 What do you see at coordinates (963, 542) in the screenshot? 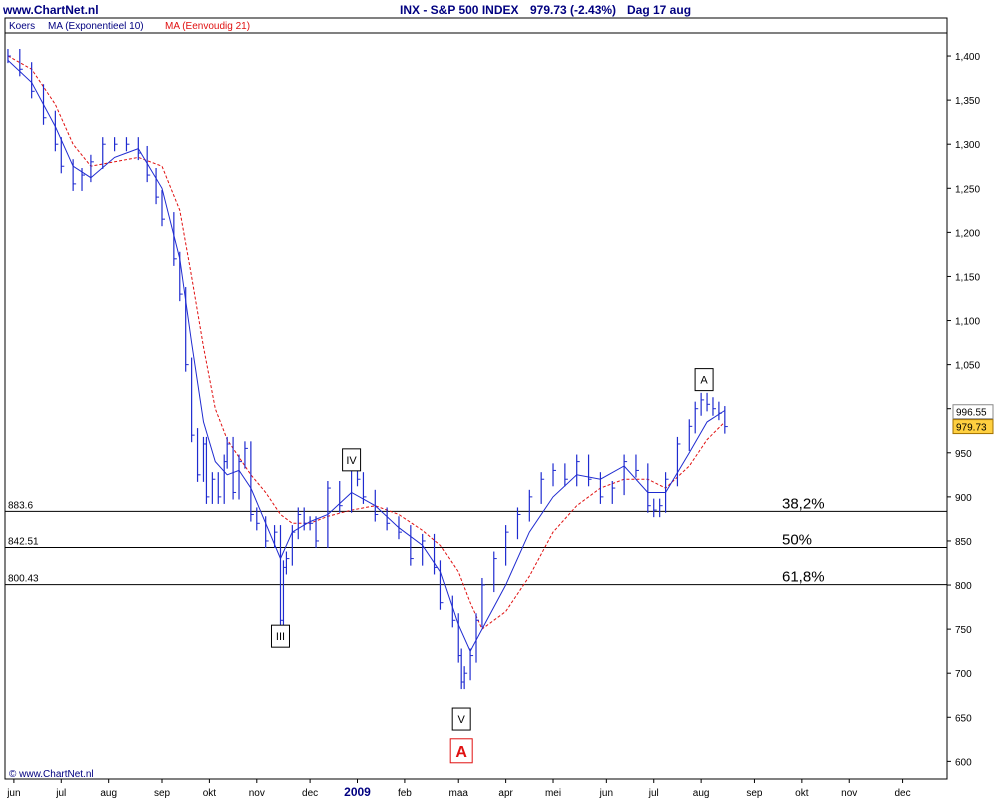
I see `y-tick-label: 850` at bounding box center [963, 542].